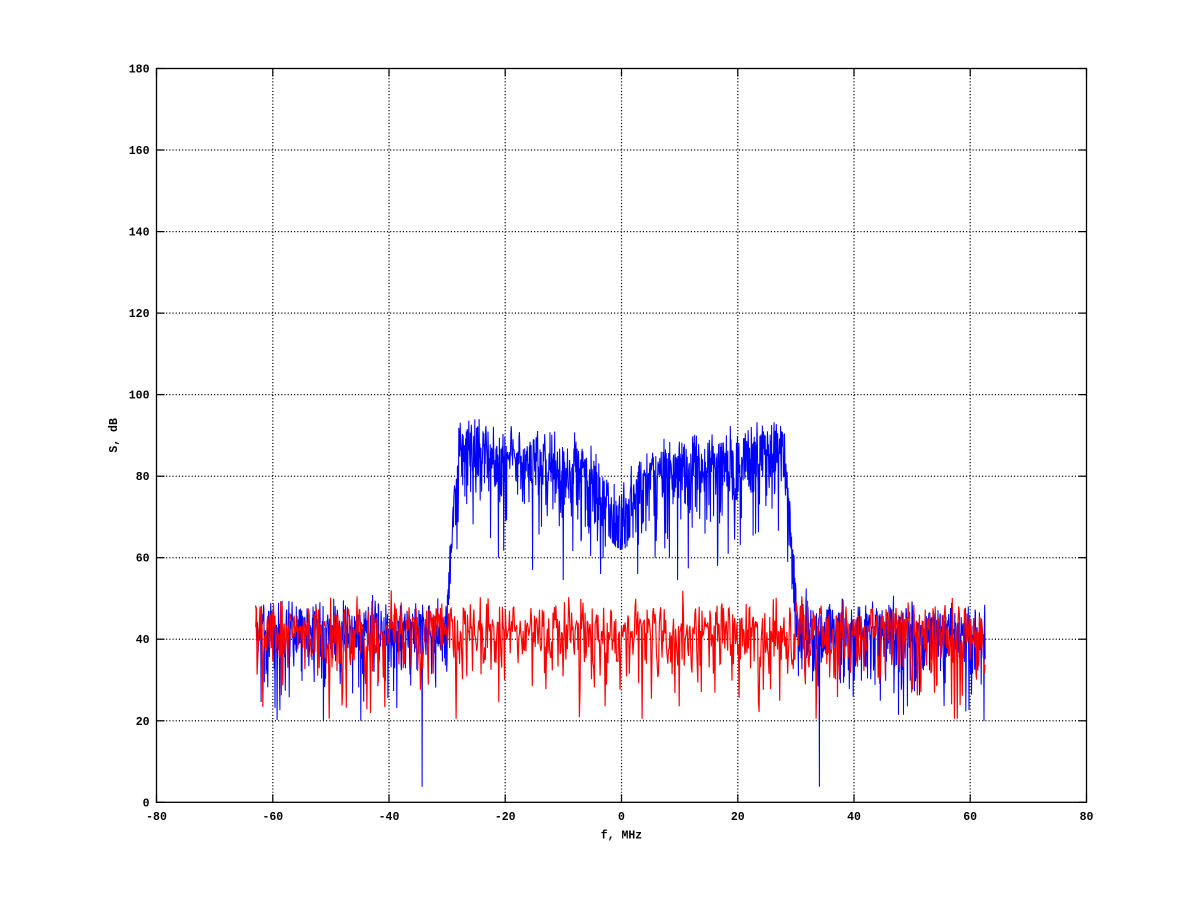  What do you see at coordinates (114, 435) in the screenshot?
I see `svg-text: S, dB` at bounding box center [114, 435].